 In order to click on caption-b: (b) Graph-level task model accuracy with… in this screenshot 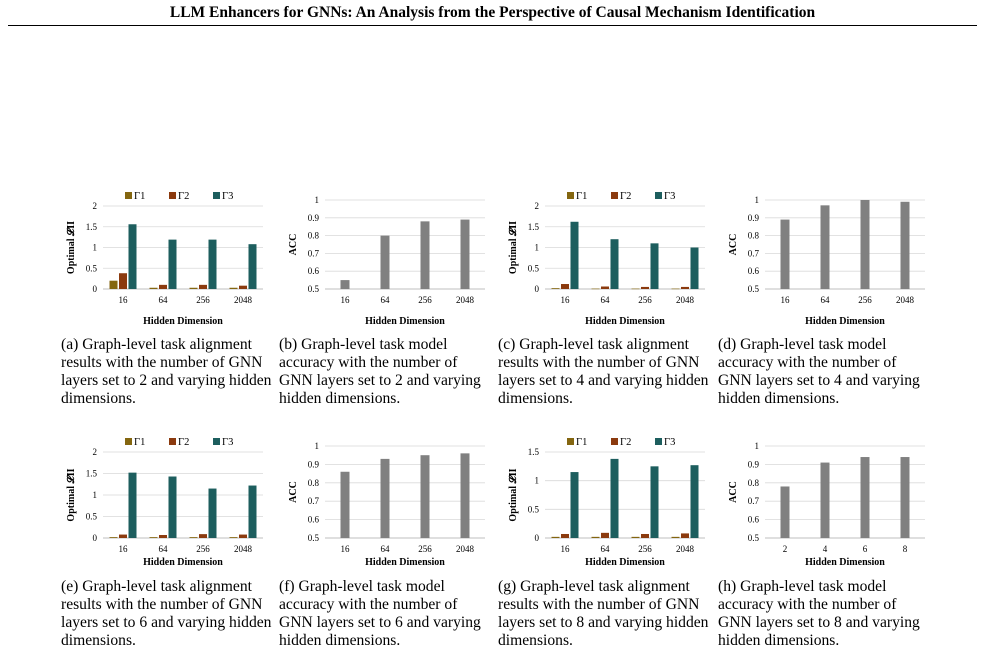, I will do `click(380, 371)`.